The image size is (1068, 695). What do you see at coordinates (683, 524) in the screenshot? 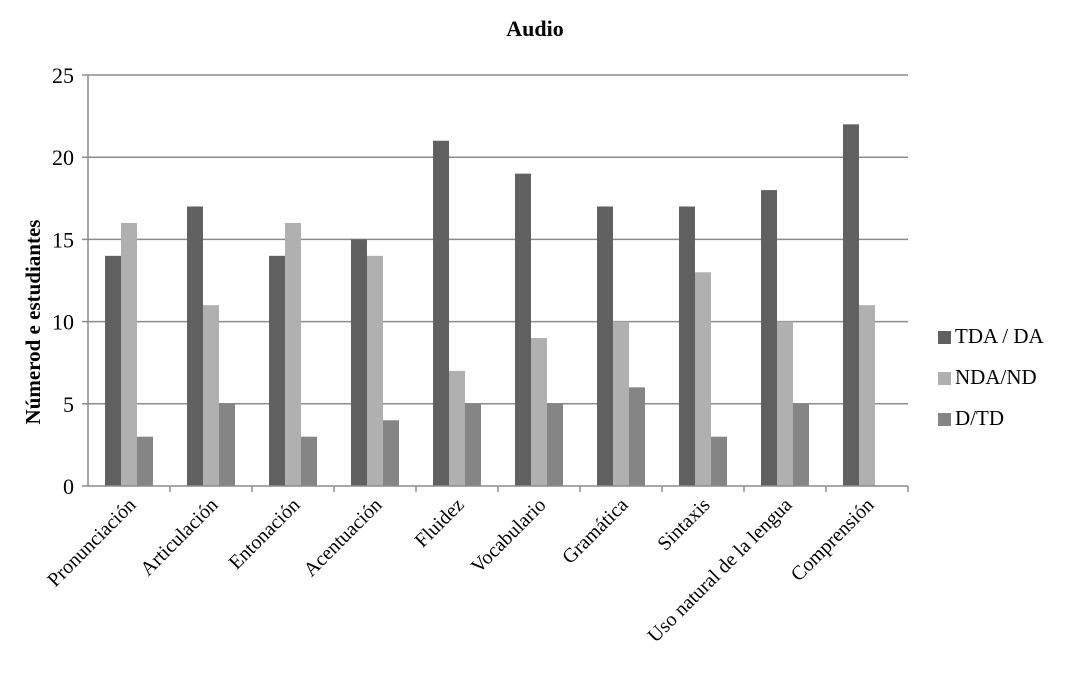
I see `x-tick-label: Sintaxis` at bounding box center [683, 524].